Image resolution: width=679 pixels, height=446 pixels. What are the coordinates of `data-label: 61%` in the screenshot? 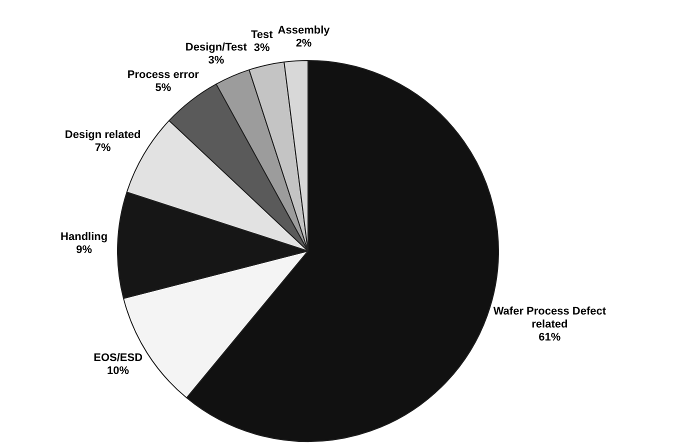 It's located at (549, 338).